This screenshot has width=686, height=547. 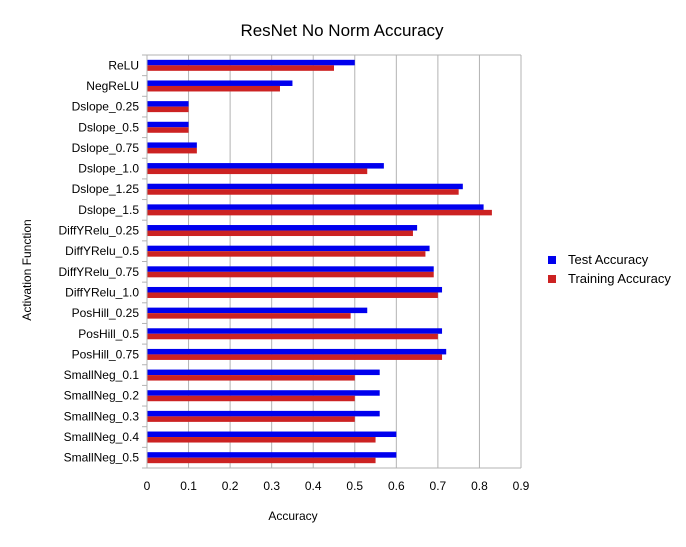 I want to click on x-tick-label: 0.4, so click(x=313, y=486).